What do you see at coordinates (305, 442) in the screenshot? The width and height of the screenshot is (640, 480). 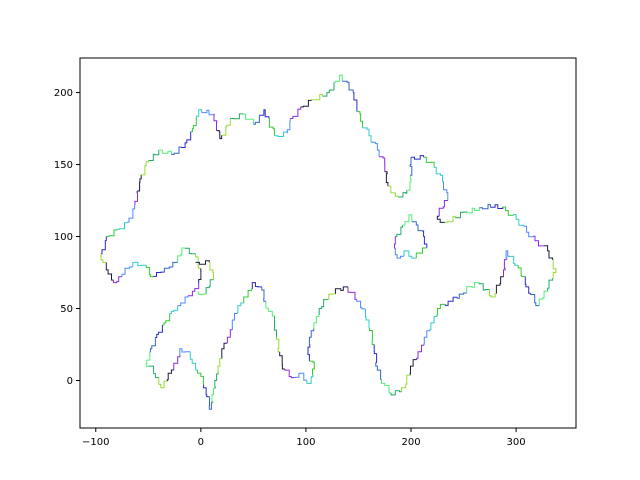 I see `x-tick-label: 100` at bounding box center [305, 442].